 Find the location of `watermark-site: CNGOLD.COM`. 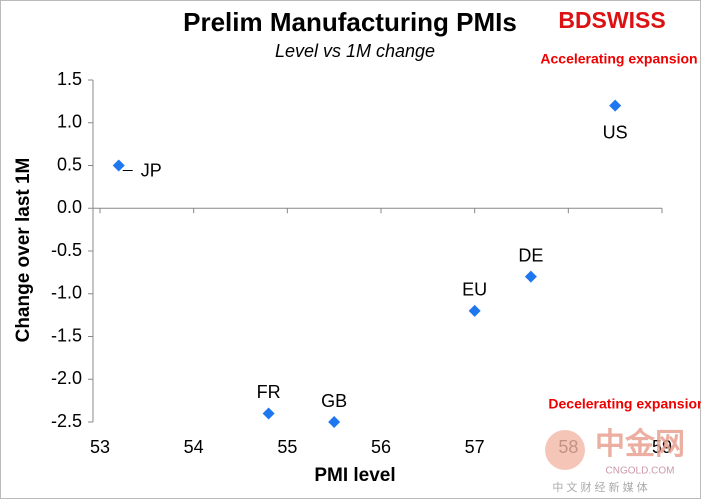

watermark-site: CNGOLD.COM is located at coordinates (640, 471).